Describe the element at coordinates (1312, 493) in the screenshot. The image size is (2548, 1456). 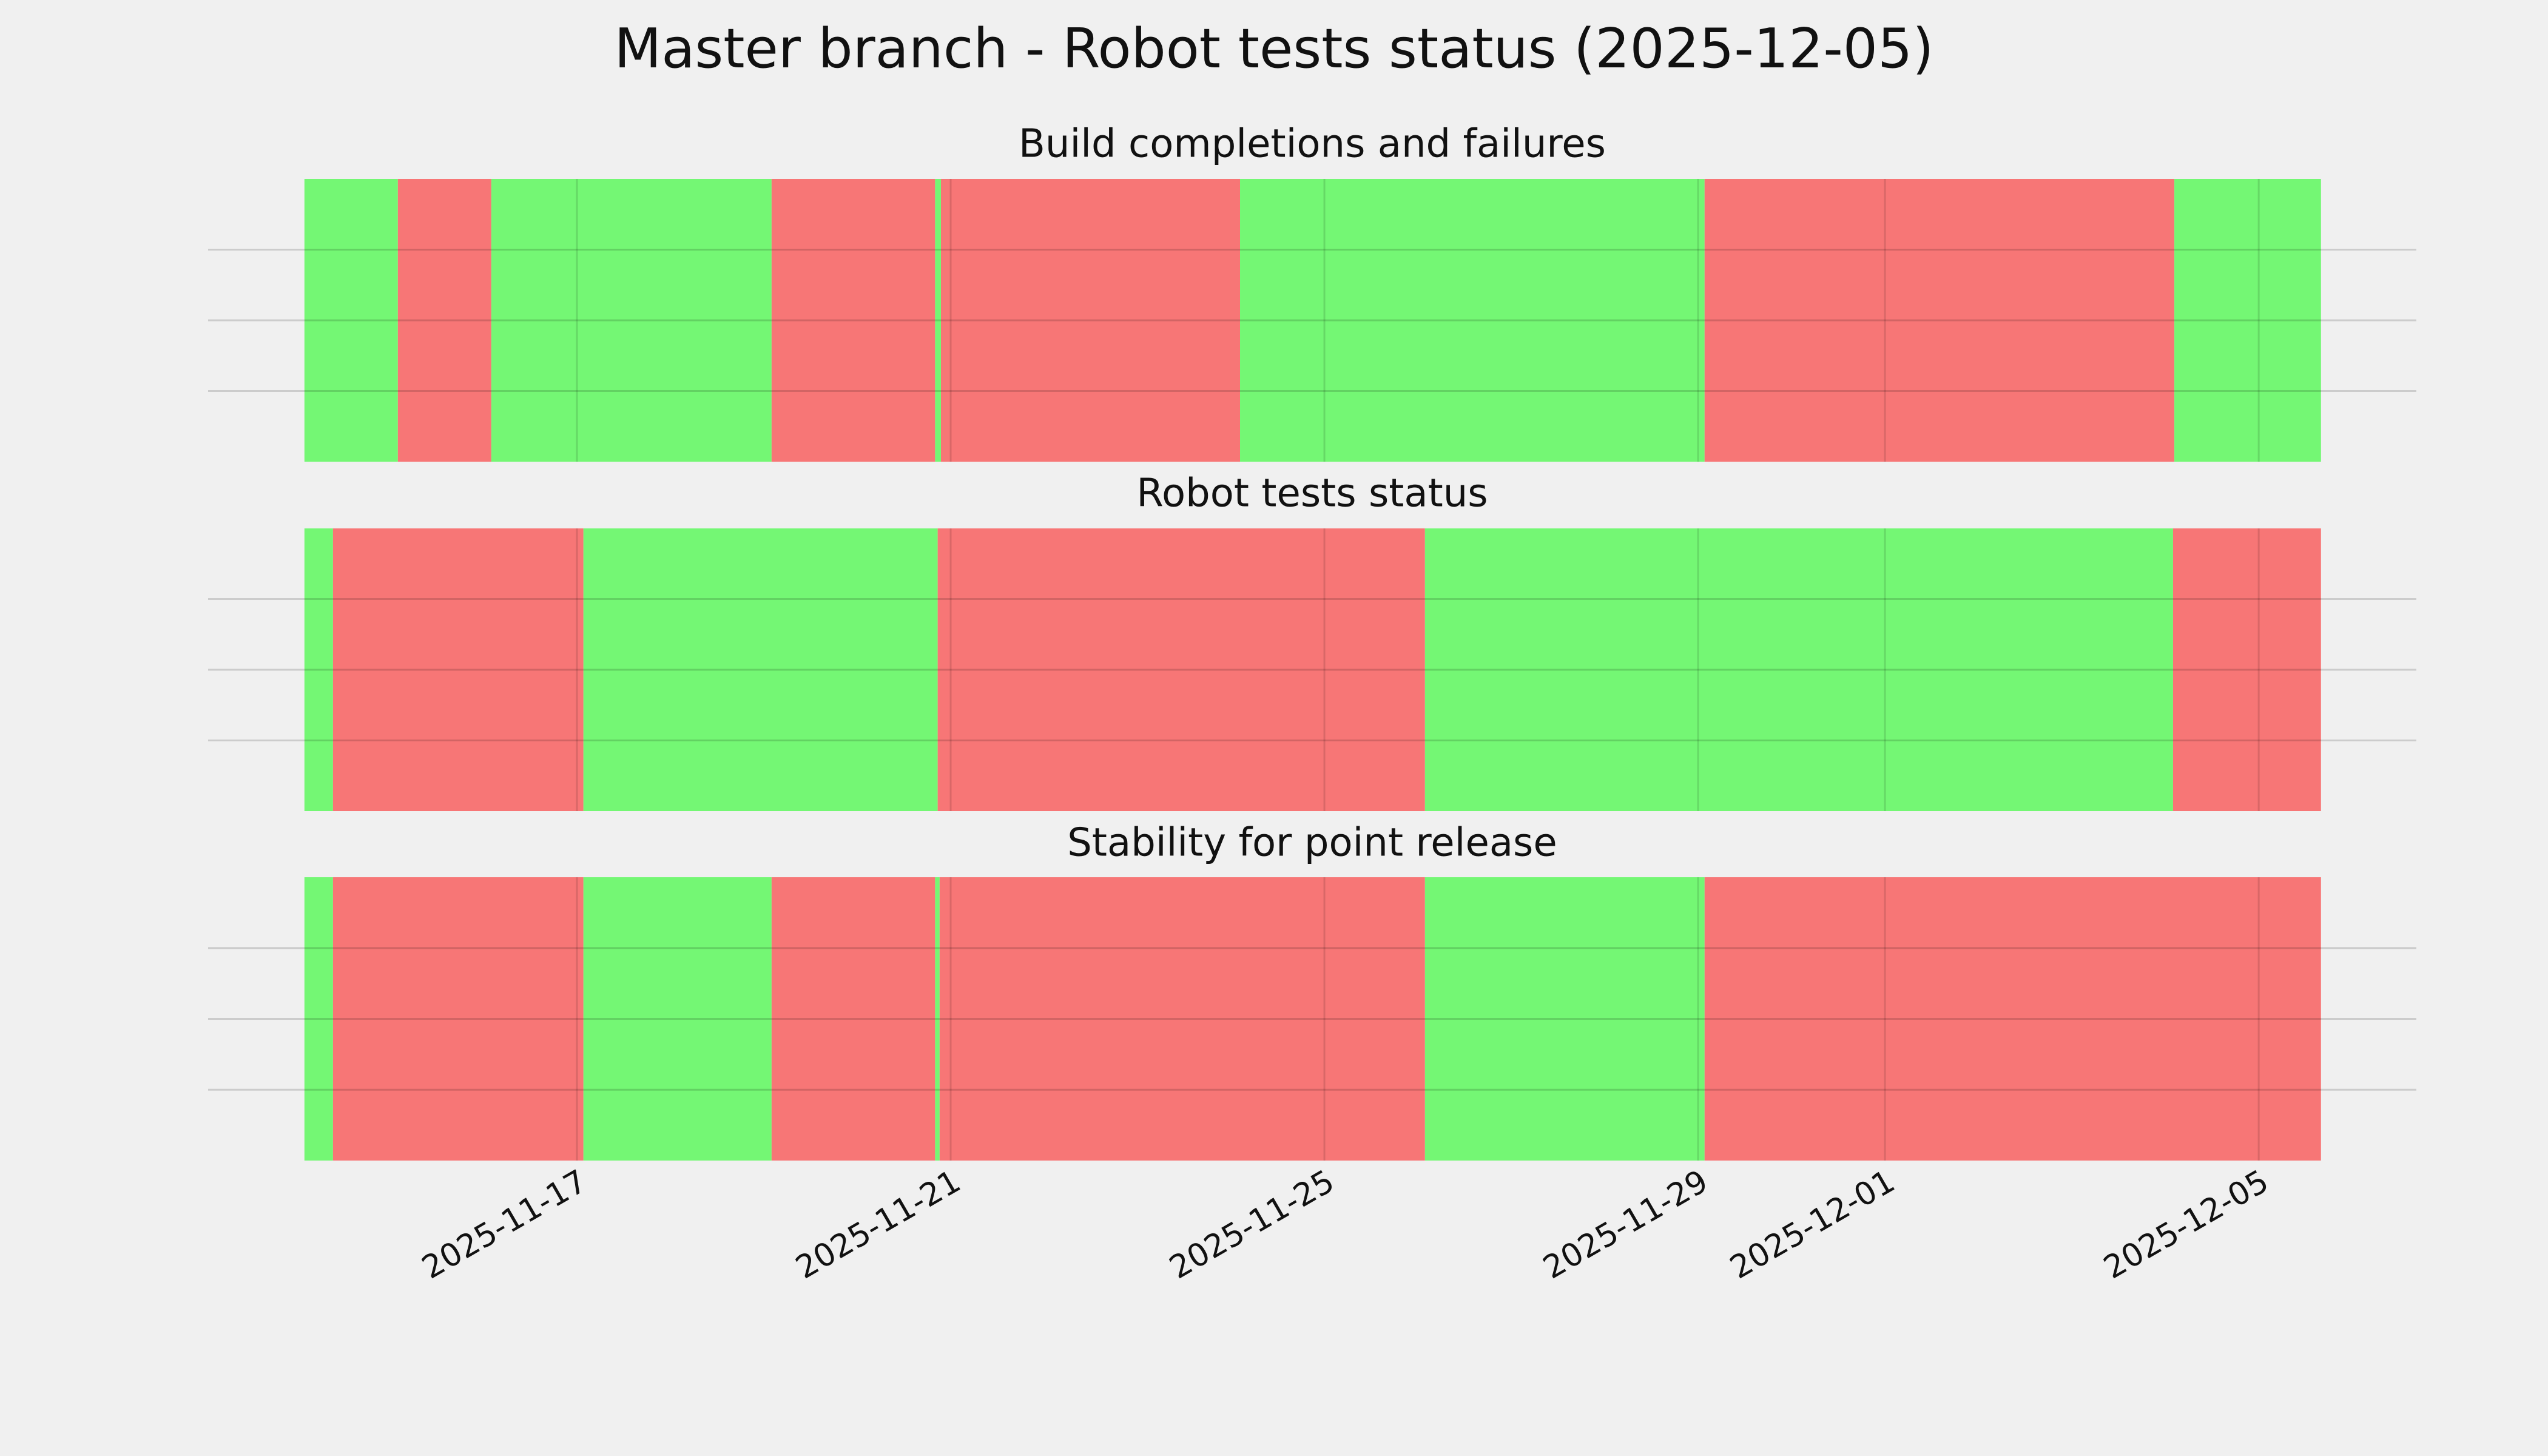
I see `panel-title: Robot tests status` at that location.